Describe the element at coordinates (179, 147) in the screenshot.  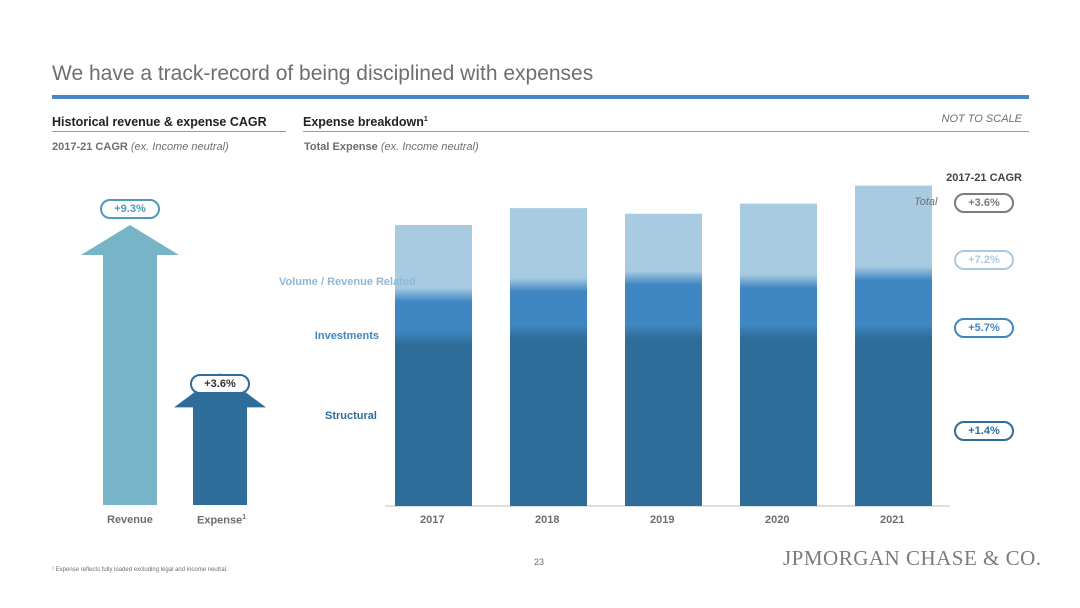
I see `left-subtitle-italic: (ex. Income neutral)` at that location.